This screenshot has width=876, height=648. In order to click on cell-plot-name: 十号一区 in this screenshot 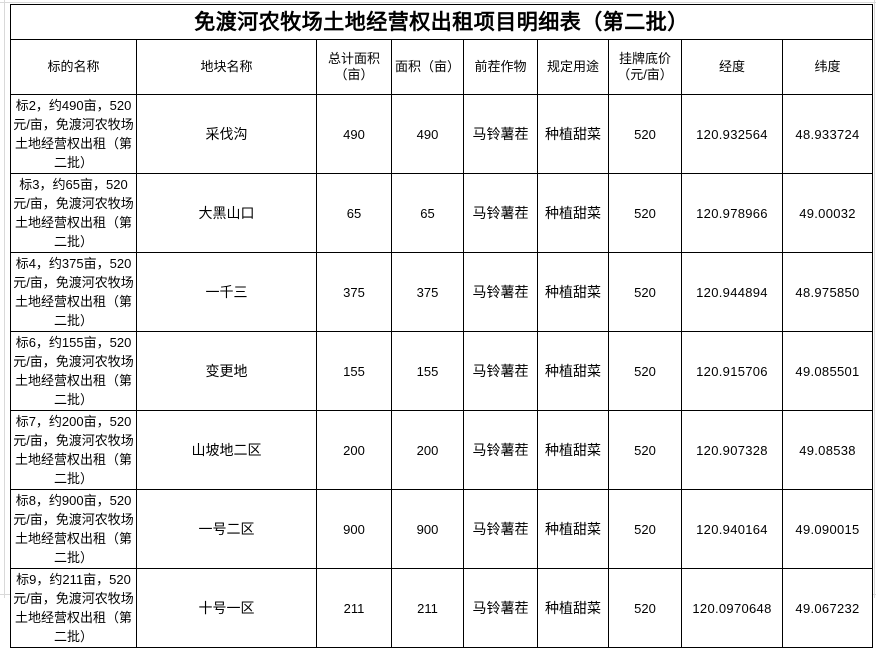, I will do `click(226, 608)`.